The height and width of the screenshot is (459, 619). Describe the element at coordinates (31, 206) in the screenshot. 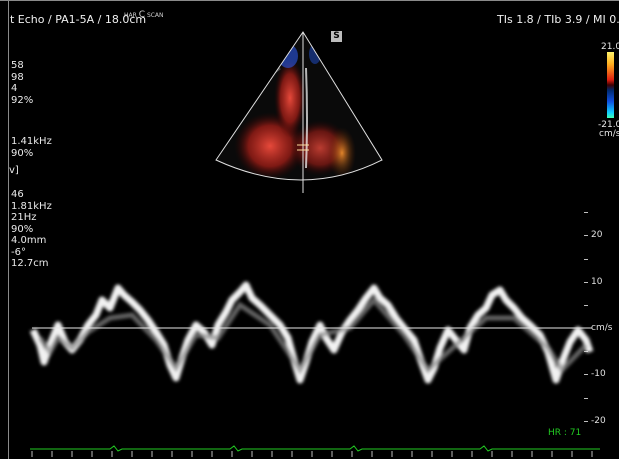

I see `param-value: 1.81kHz` at that location.